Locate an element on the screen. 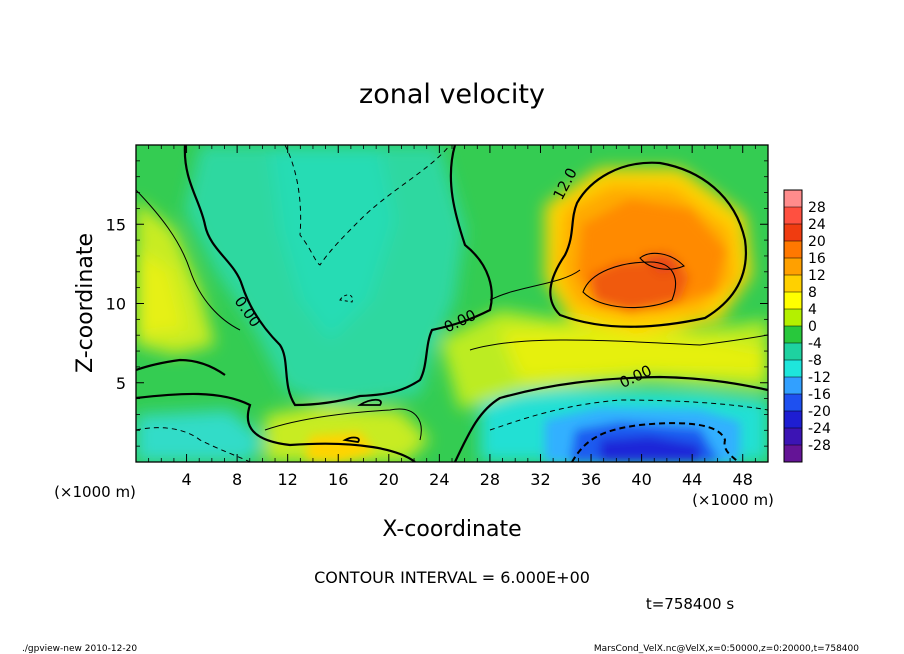  colorbar-label: -16 is located at coordinates (819, 395).